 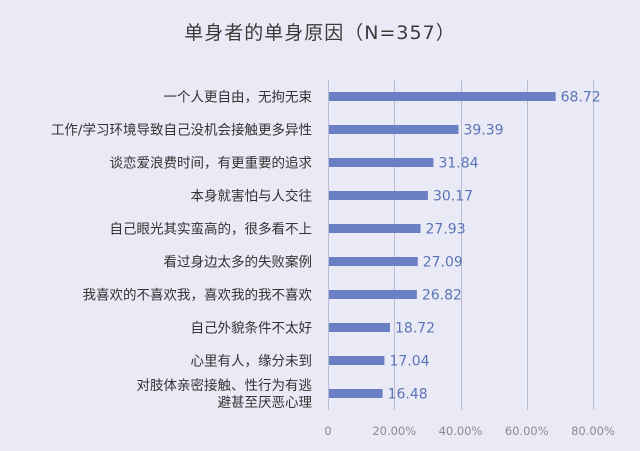 What do you see at coordinates (265, 403) in the screenshot?
I see `category-label: 避甚至厌恶心理` at bounding box center [265, 403].